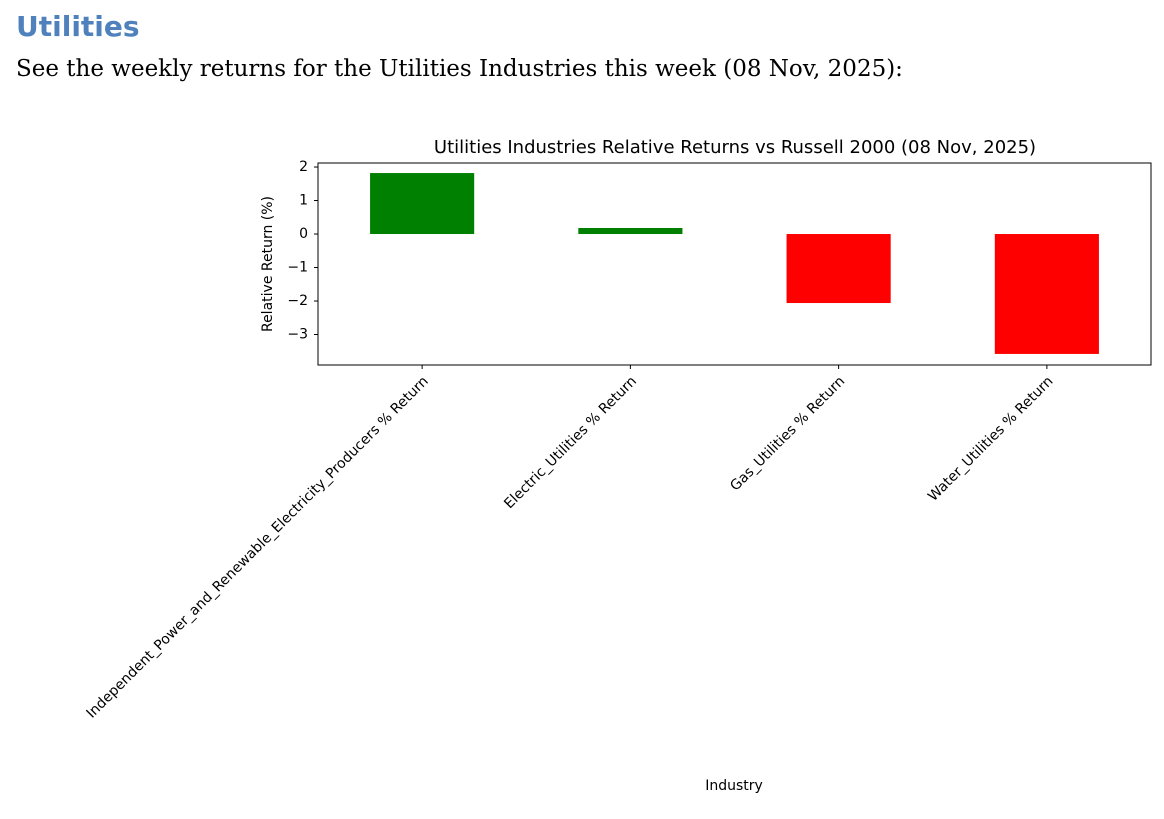  I want to click on x-tick-label: Gas_Utilities % Return, so click(787, 433).